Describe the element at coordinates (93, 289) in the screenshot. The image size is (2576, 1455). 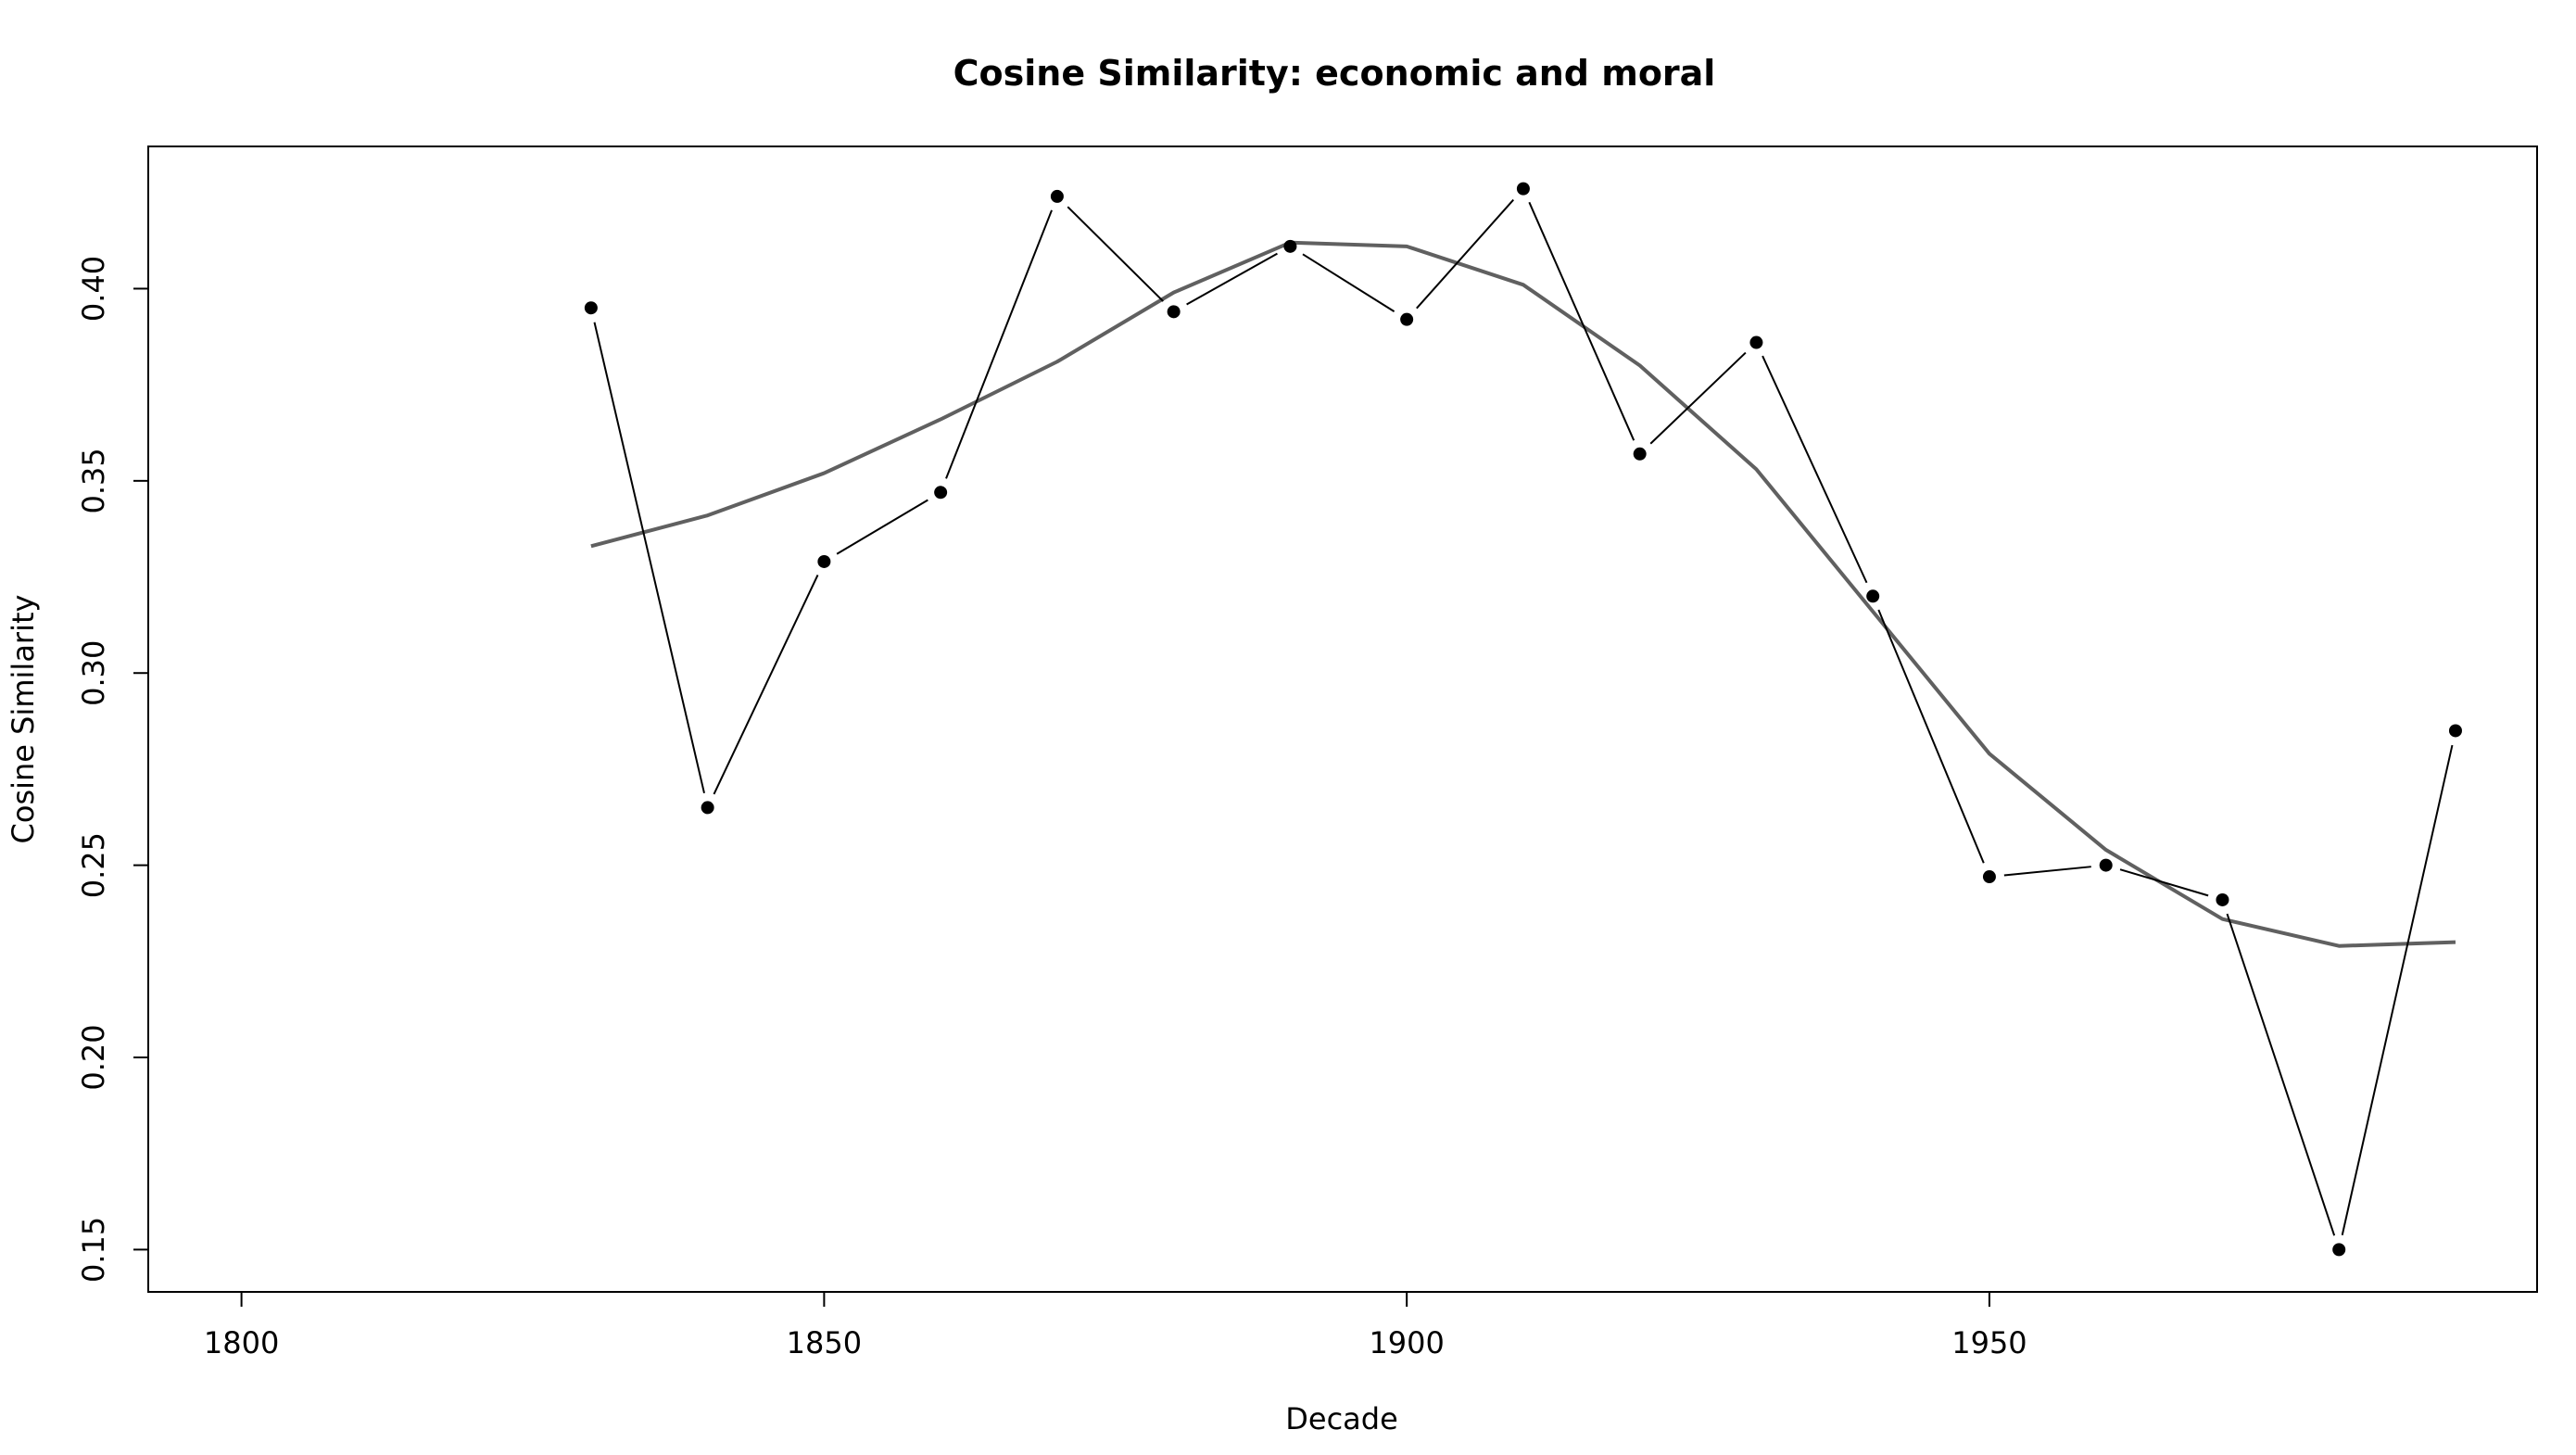
I see `y-tick-label: 0.40` at that location.